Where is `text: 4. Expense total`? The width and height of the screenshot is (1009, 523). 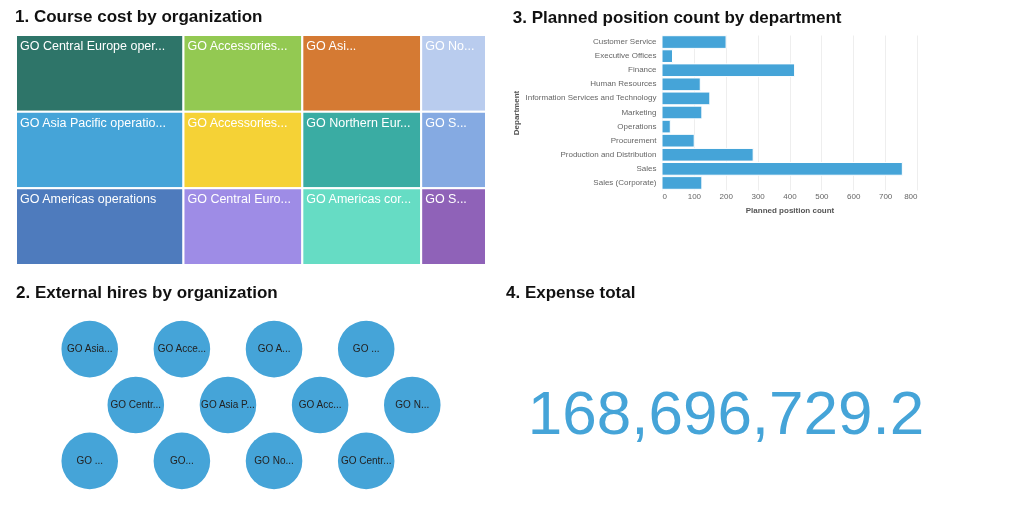 text: 4. Expense total is located at coordinates (571, 292).